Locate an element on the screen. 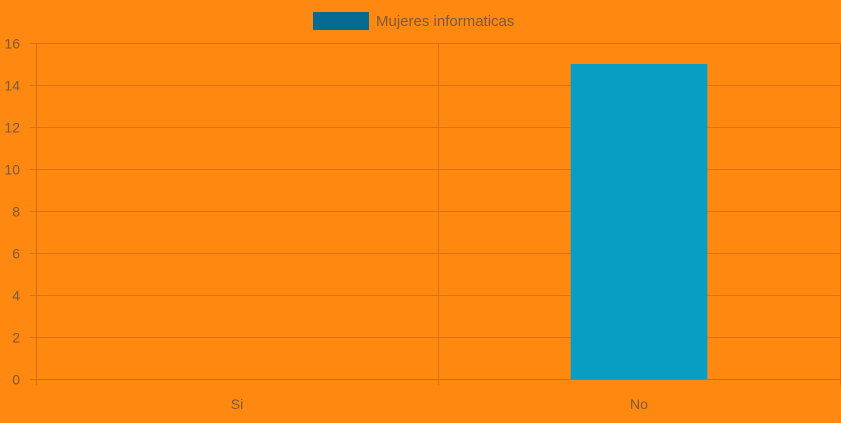 The image size is (841, 423). bars is located at coordinates (639, 221).